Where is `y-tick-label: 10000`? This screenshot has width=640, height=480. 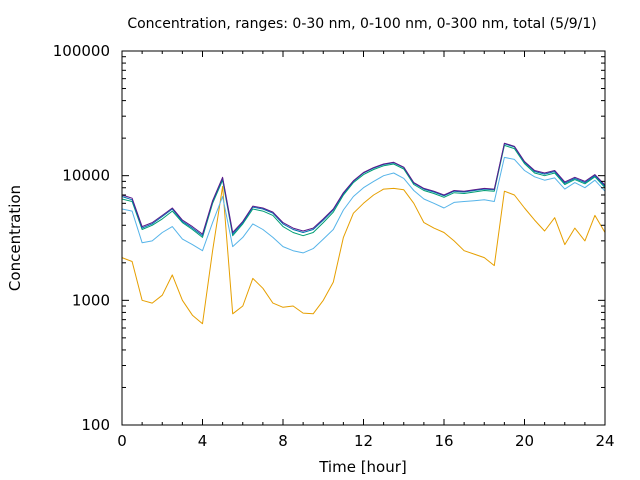 y-tick-label: 10000 is located at coordinates (86, 176).